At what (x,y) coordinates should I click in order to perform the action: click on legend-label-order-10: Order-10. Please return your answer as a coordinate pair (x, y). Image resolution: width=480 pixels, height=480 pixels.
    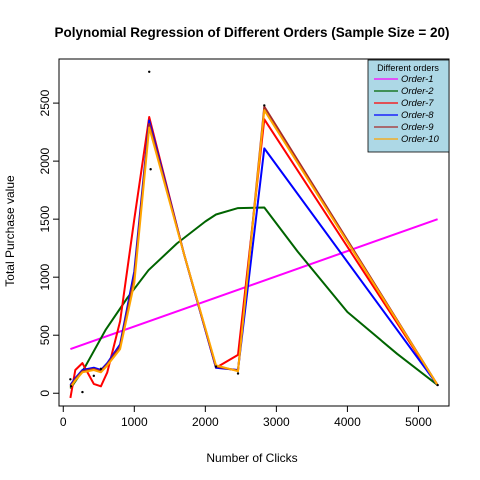
    Looking at the image, I should click on (420, 139).